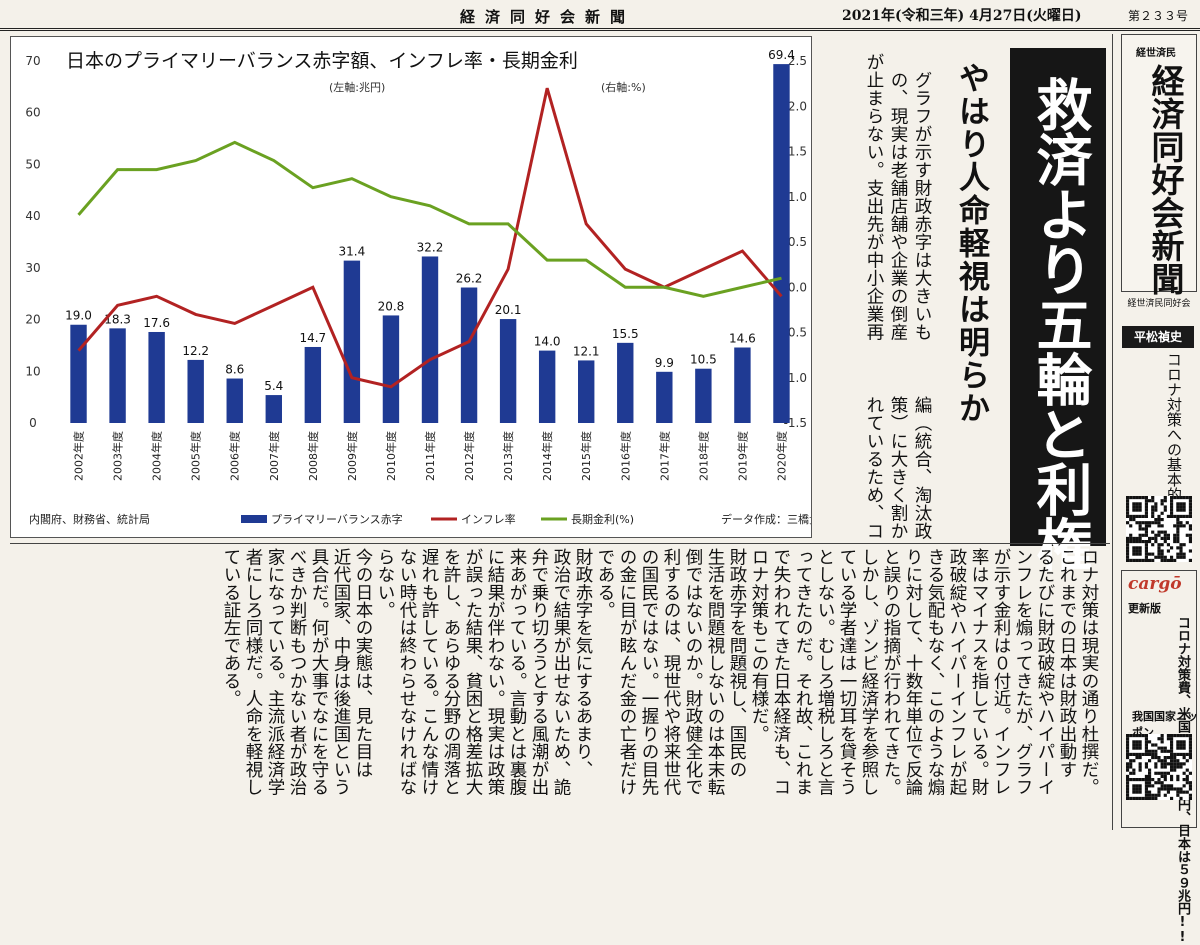 The height and width of the screenshot is (945, 1200). What do you see at coordinates (385, 583) in the screenshot?
I see `body-column: らない。` at bounding box center [385, 583].